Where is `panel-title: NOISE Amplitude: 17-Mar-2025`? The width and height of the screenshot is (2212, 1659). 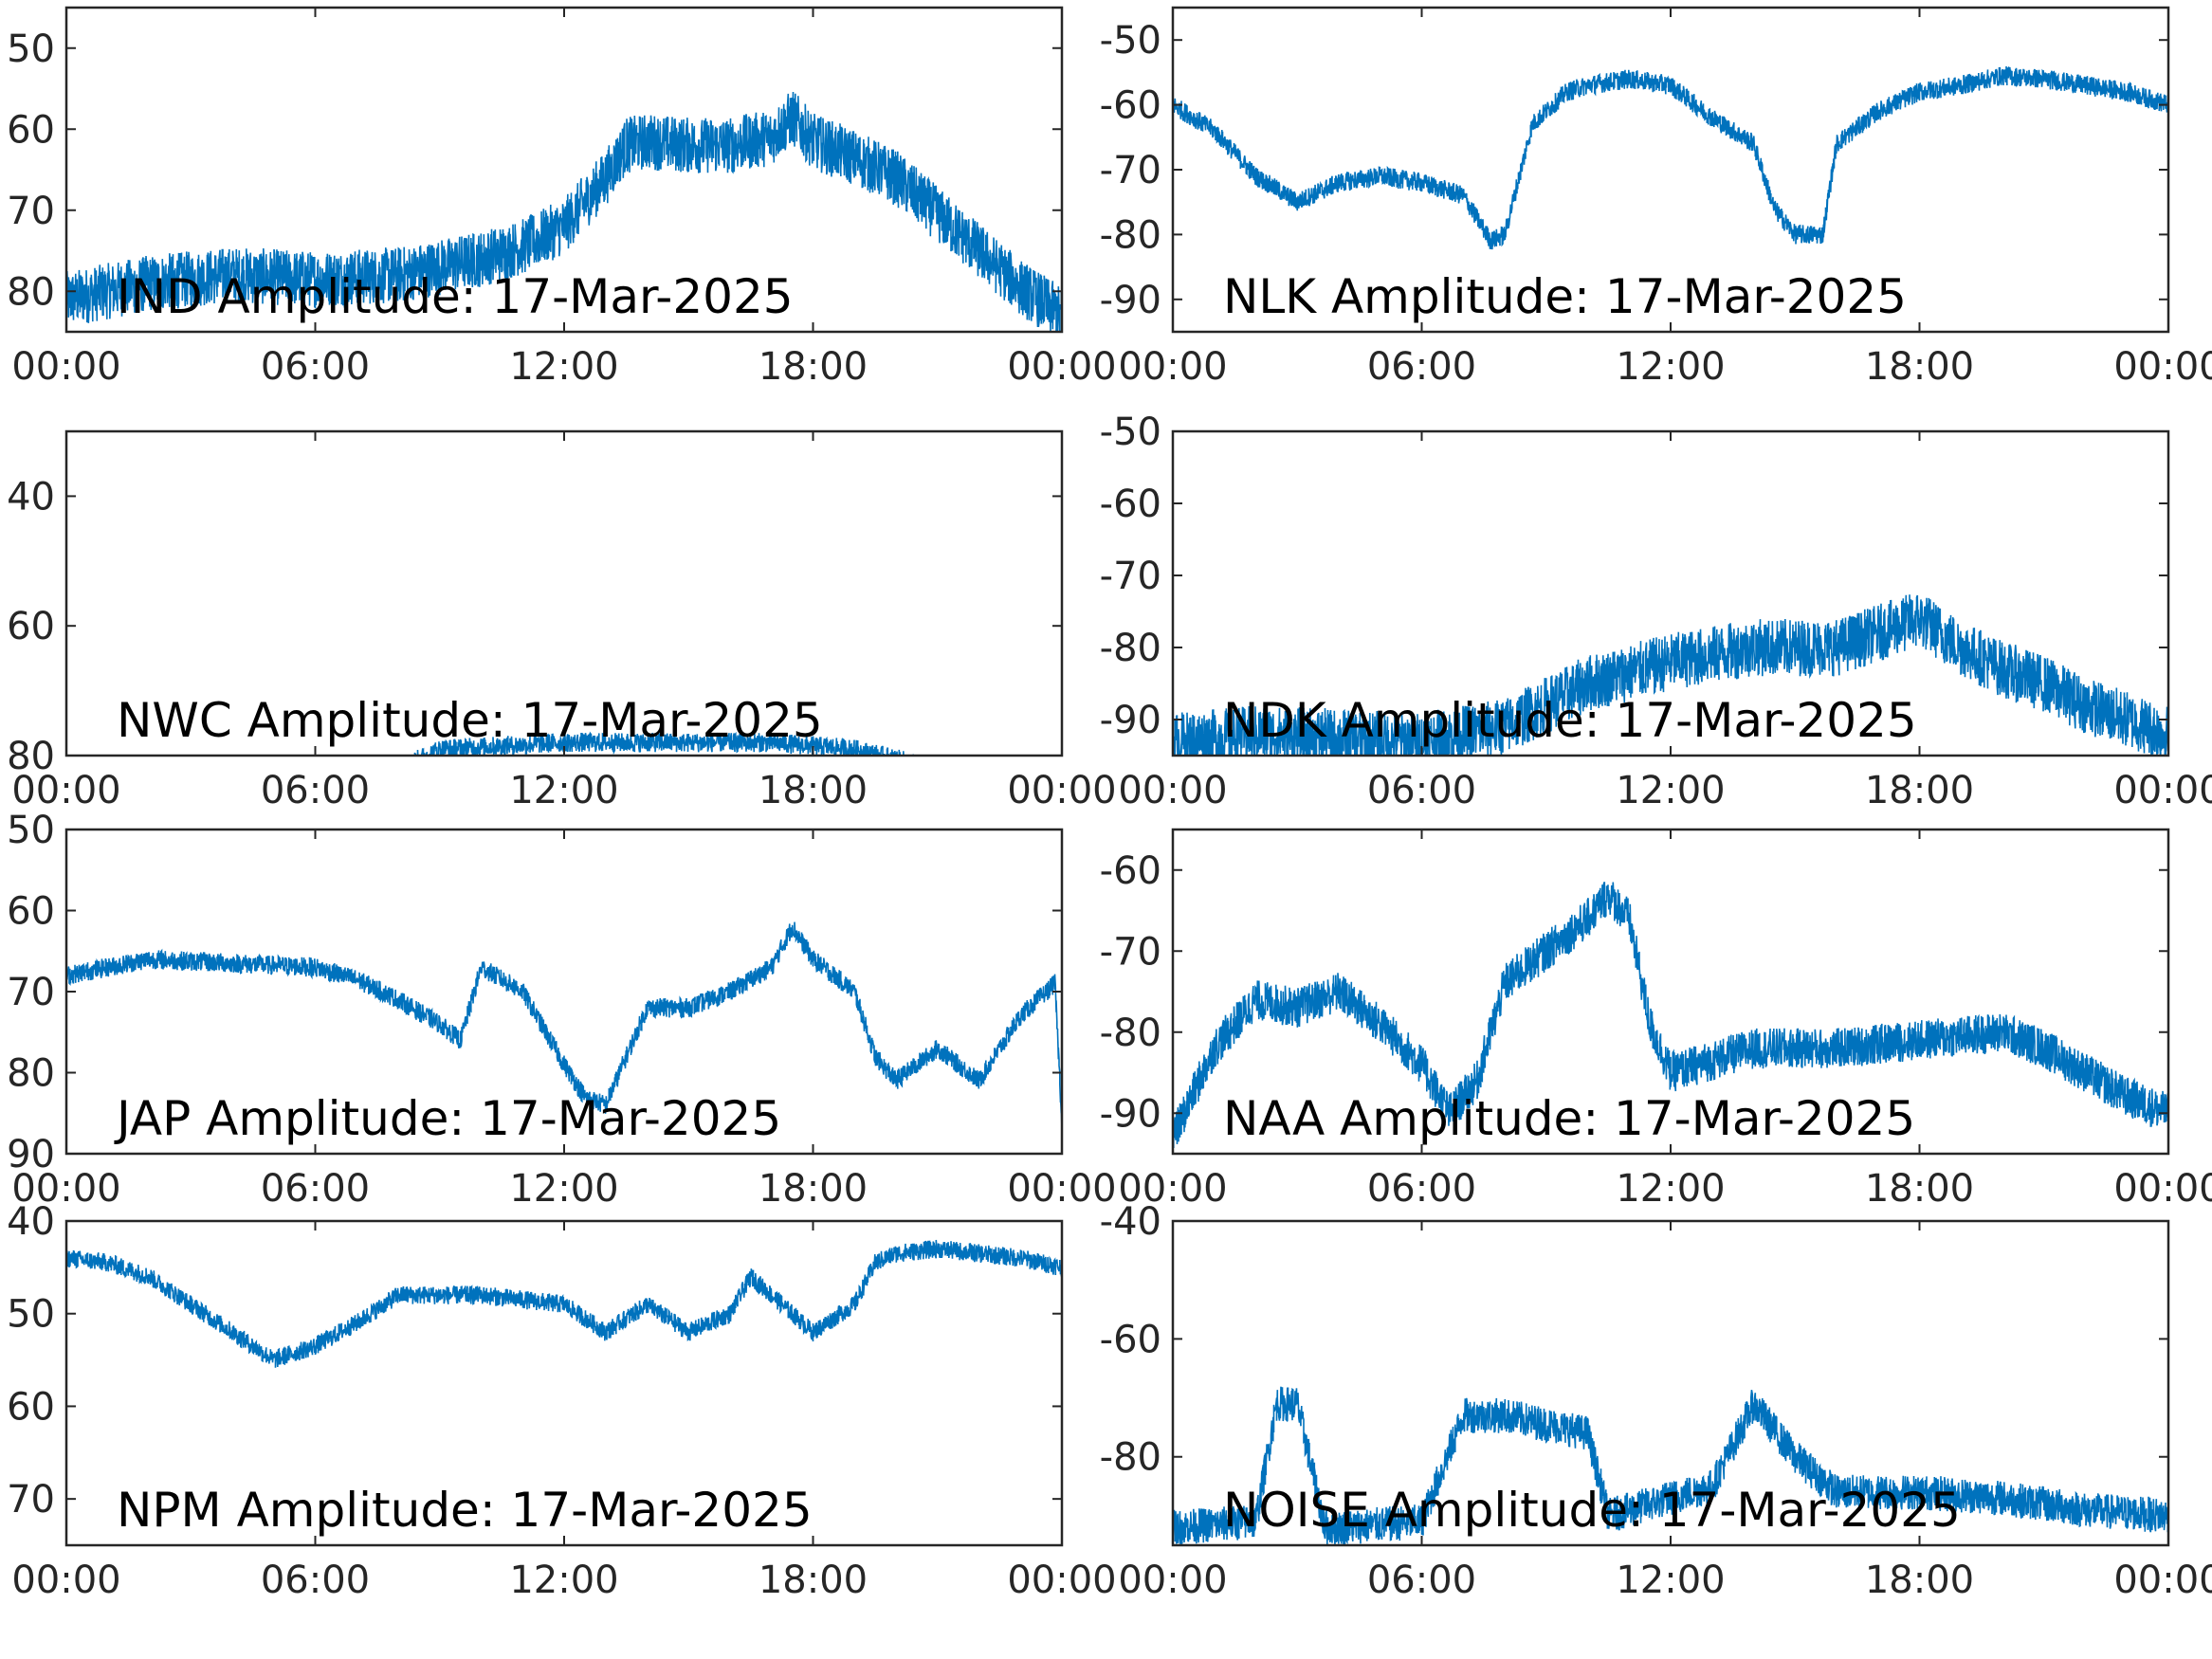 panel-title: NOISE Amplitude: 17-Mar-2025 is located at coordinates (1592, 1510).